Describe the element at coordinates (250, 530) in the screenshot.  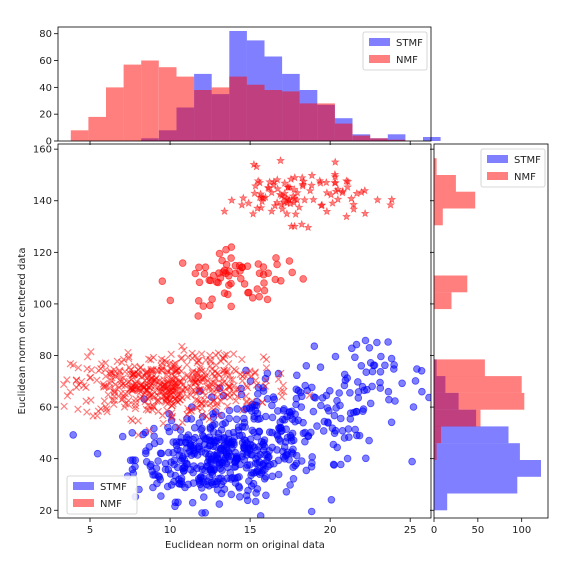
I see `x-tick-label: 15` at that location.